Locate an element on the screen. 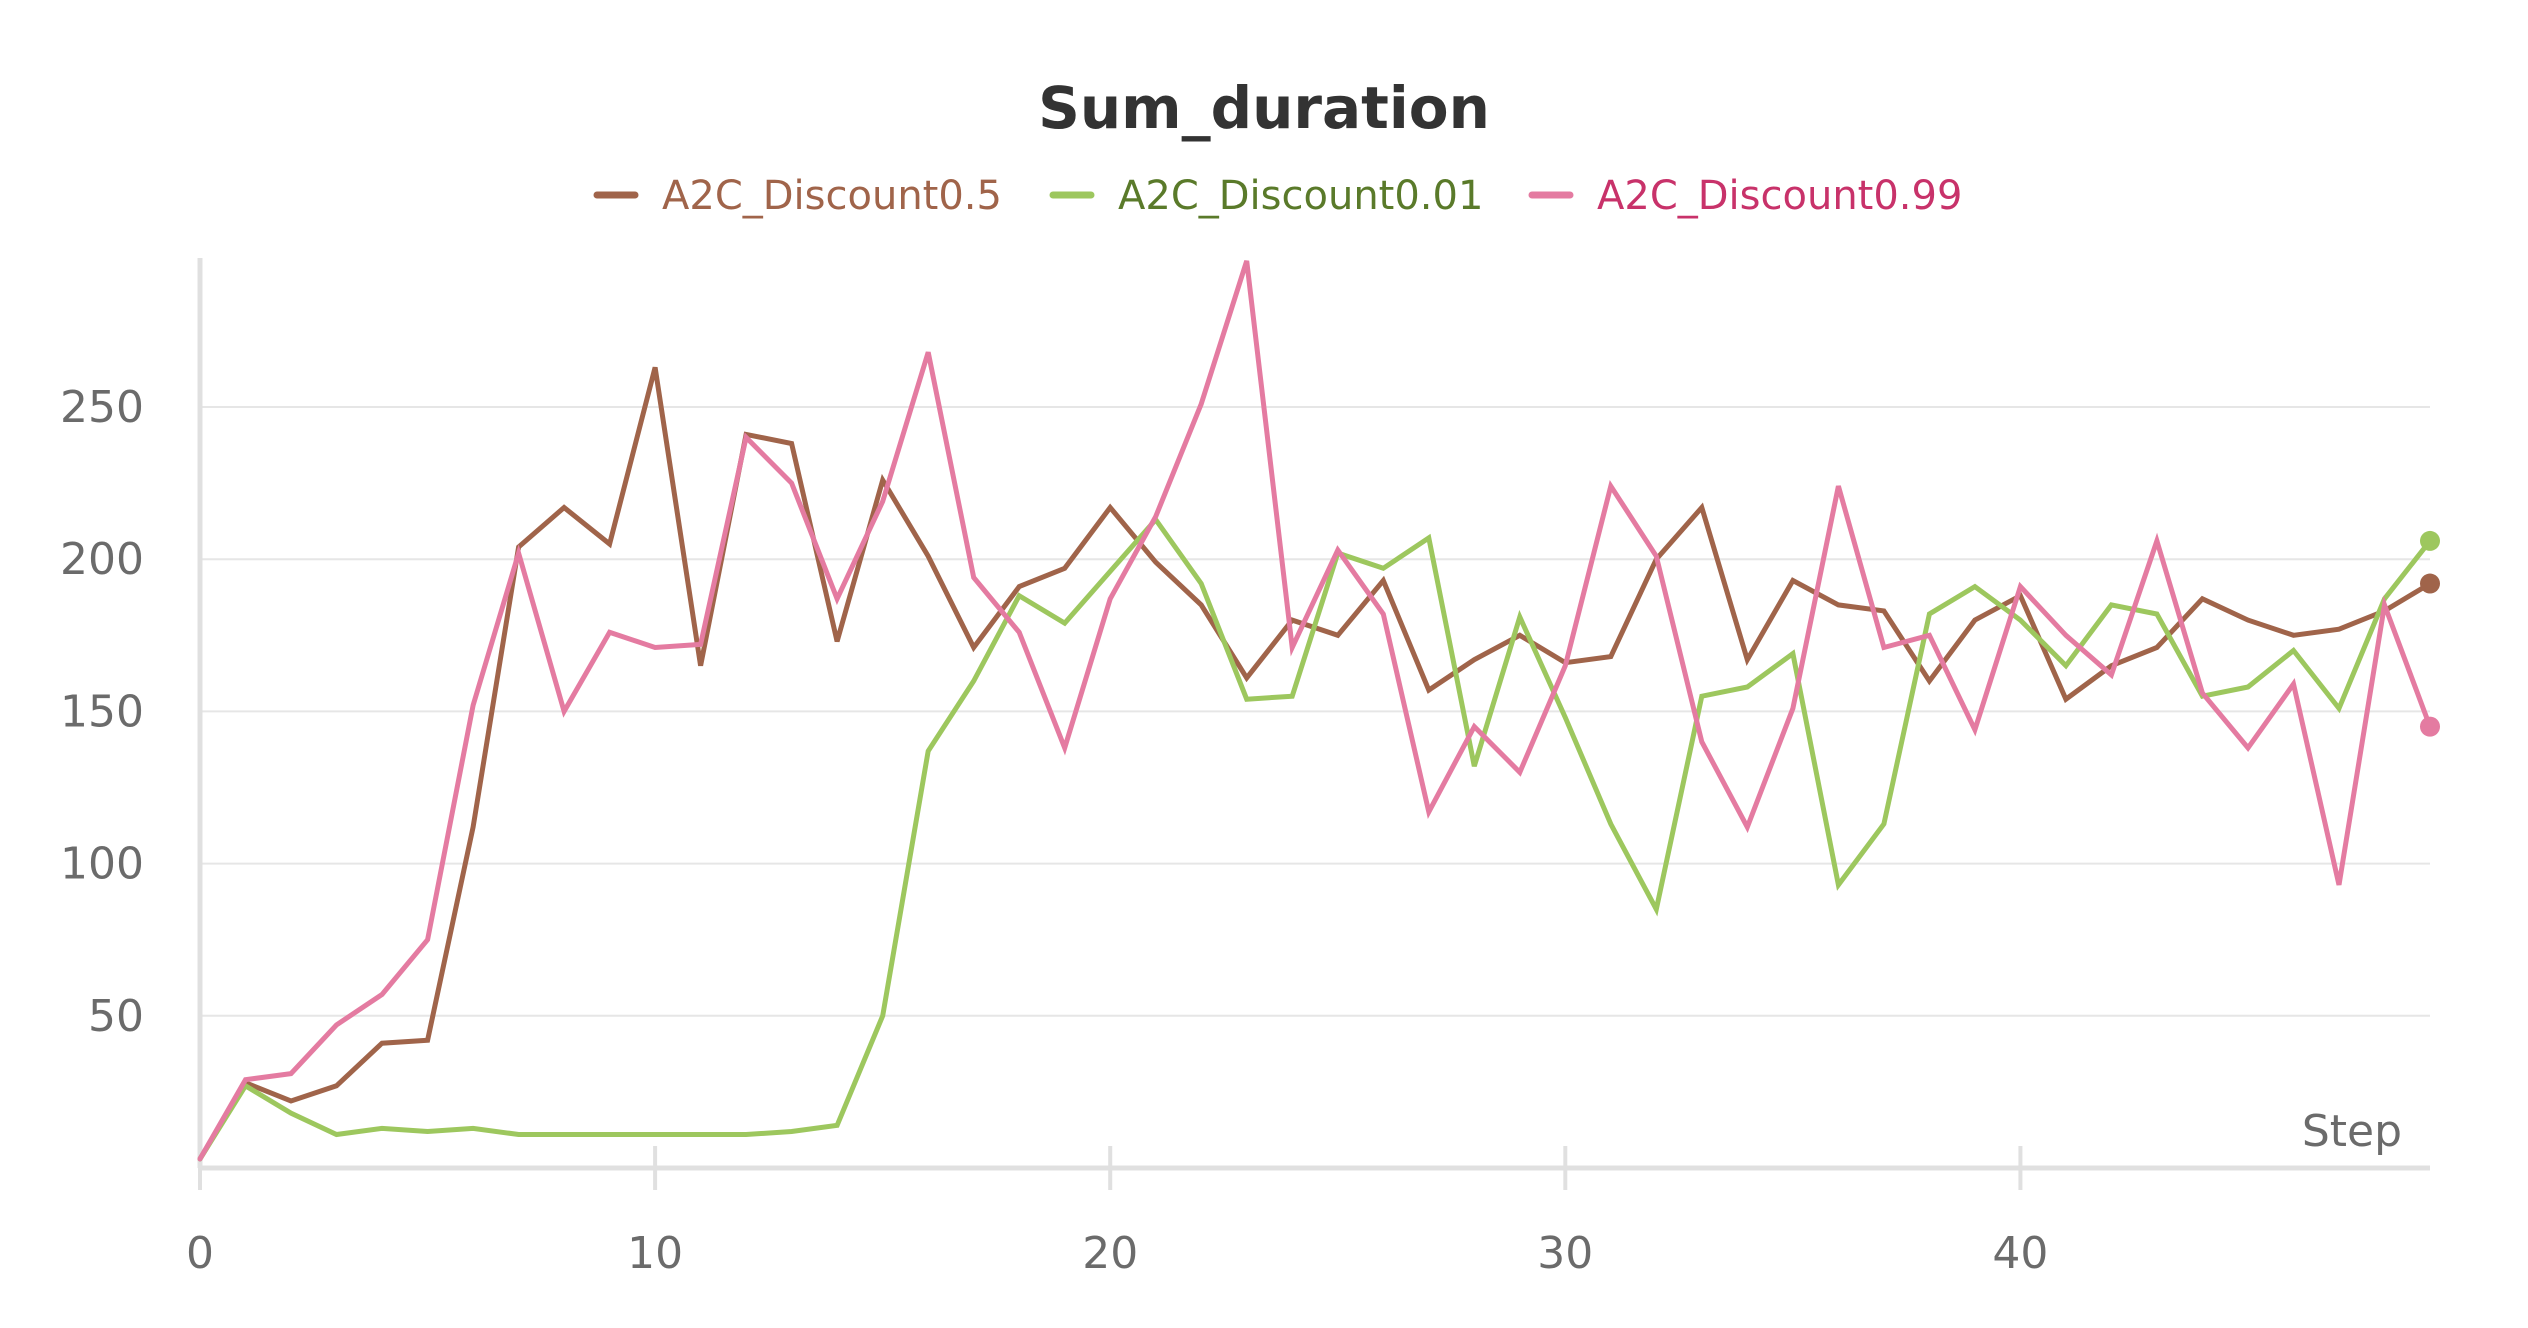  x-tick-label-40: 40 is located at coordinates (2020, 1253).